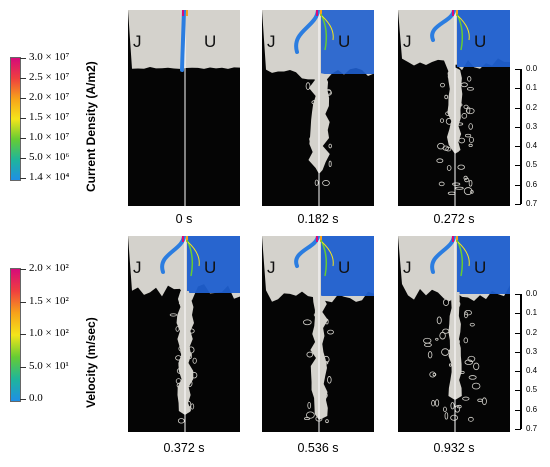 This screenshot has height=467, width=550. Describe the element at coordinates (454, 448) in the screenshot. I see `time-label: 0.932 s` at that location.